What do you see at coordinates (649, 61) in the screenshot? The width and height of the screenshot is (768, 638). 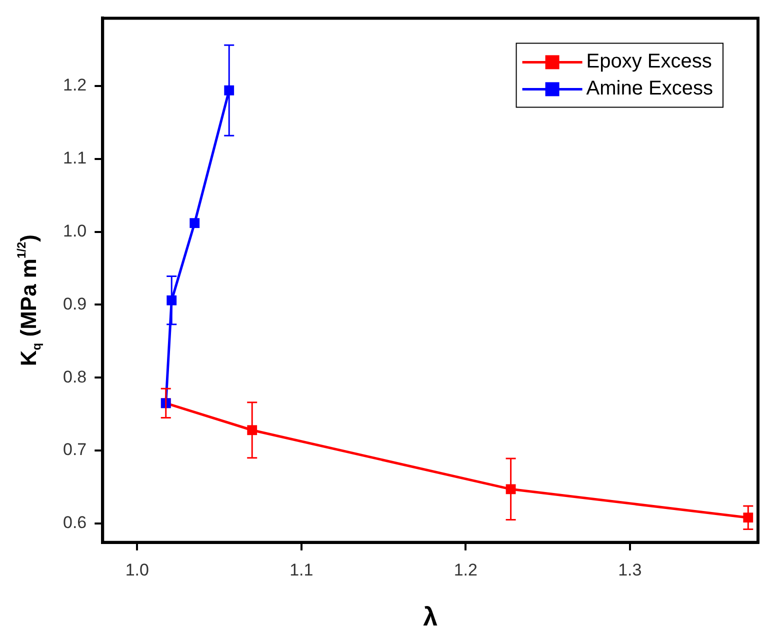 I see `legend-label: Epoxy Excess` at bounding box center [649, 61].